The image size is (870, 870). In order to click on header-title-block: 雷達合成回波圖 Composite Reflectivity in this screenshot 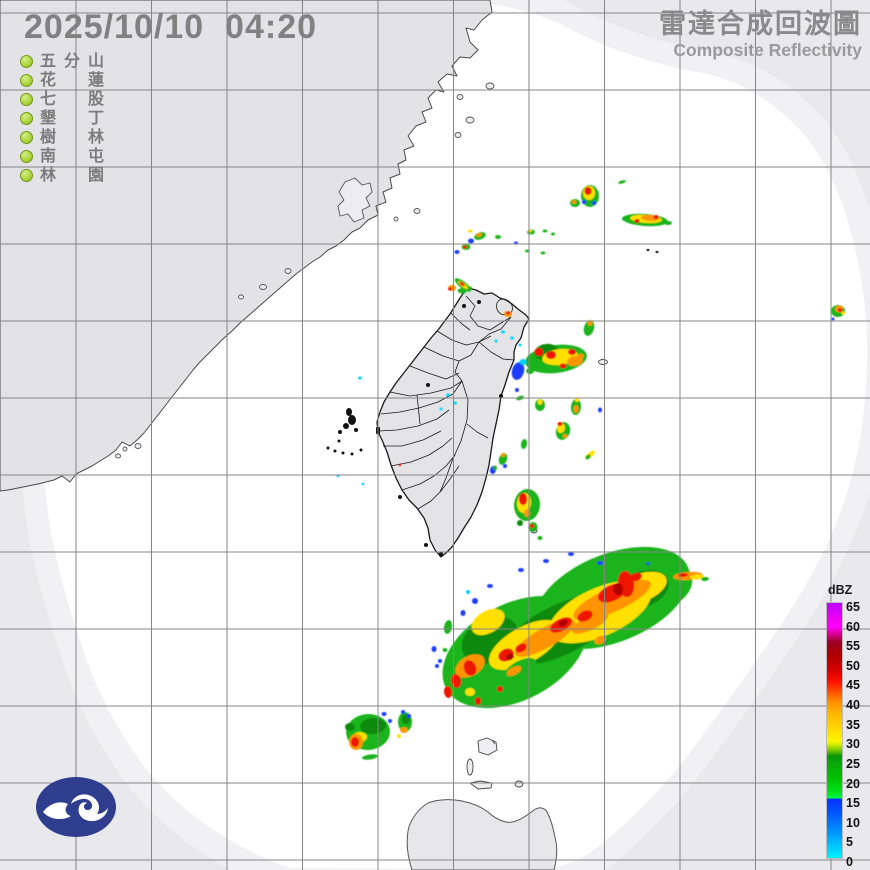, I will do `click(760, 35)`.